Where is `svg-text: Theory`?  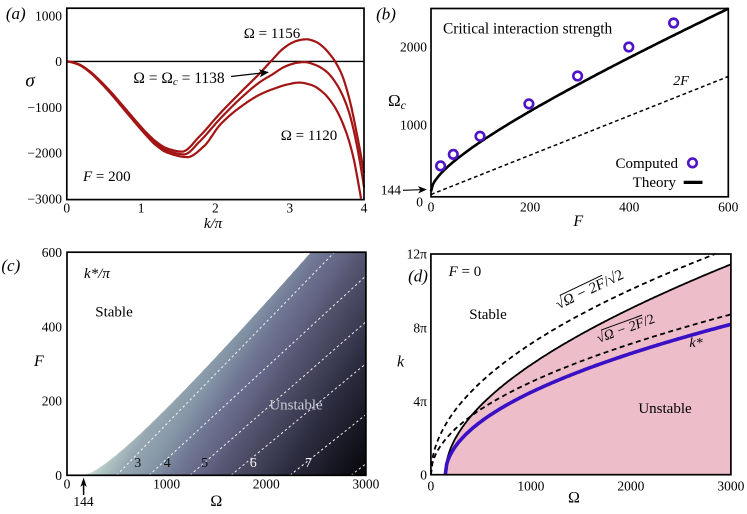
svg-text: Theory is located at coordinates (655, 183).